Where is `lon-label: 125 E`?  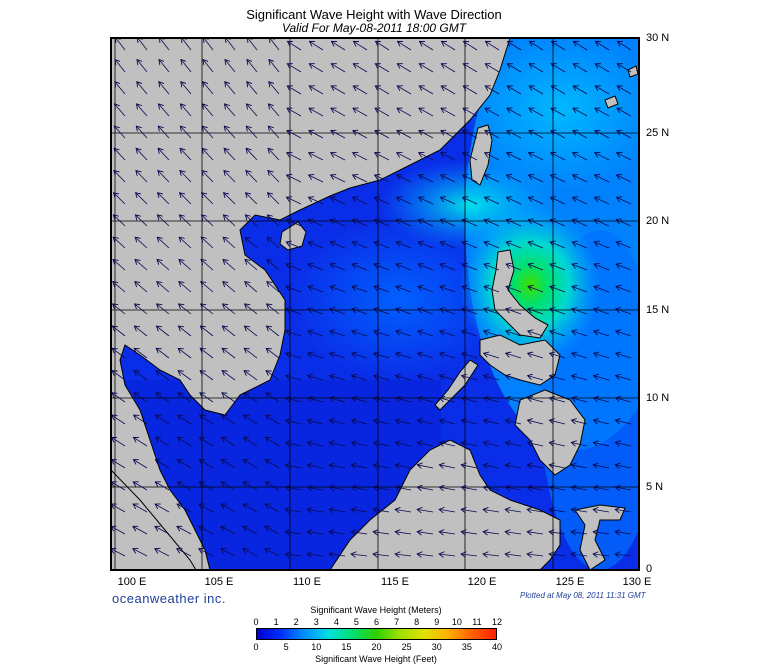 lon-label: 125 E is located at coordinates (570, 582).